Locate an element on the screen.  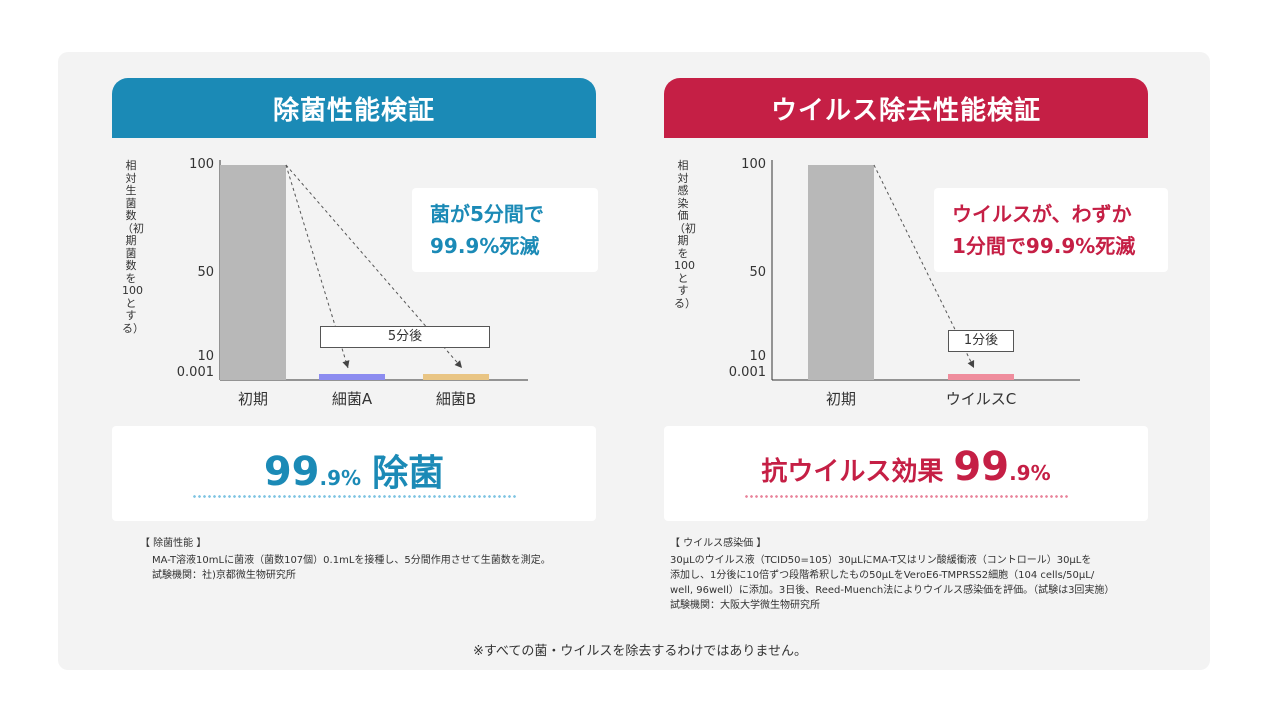
virus-callout: ウイルスが、わずか 1分間で99.9%死滅 is located at coordinates (1051, 230).